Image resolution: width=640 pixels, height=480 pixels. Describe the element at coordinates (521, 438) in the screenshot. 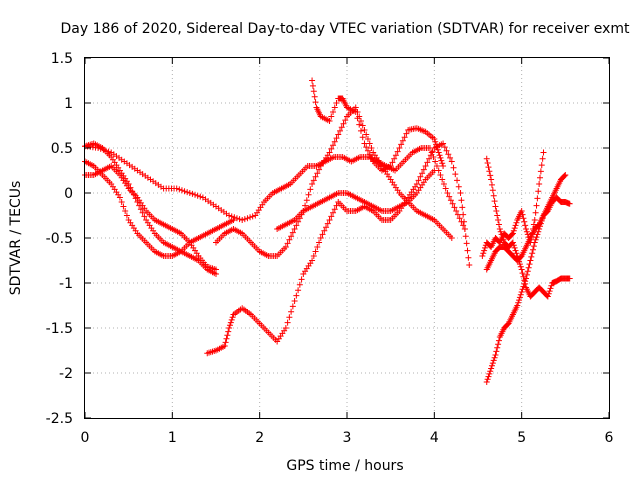

I see `x-tick-label: 5` at that location.